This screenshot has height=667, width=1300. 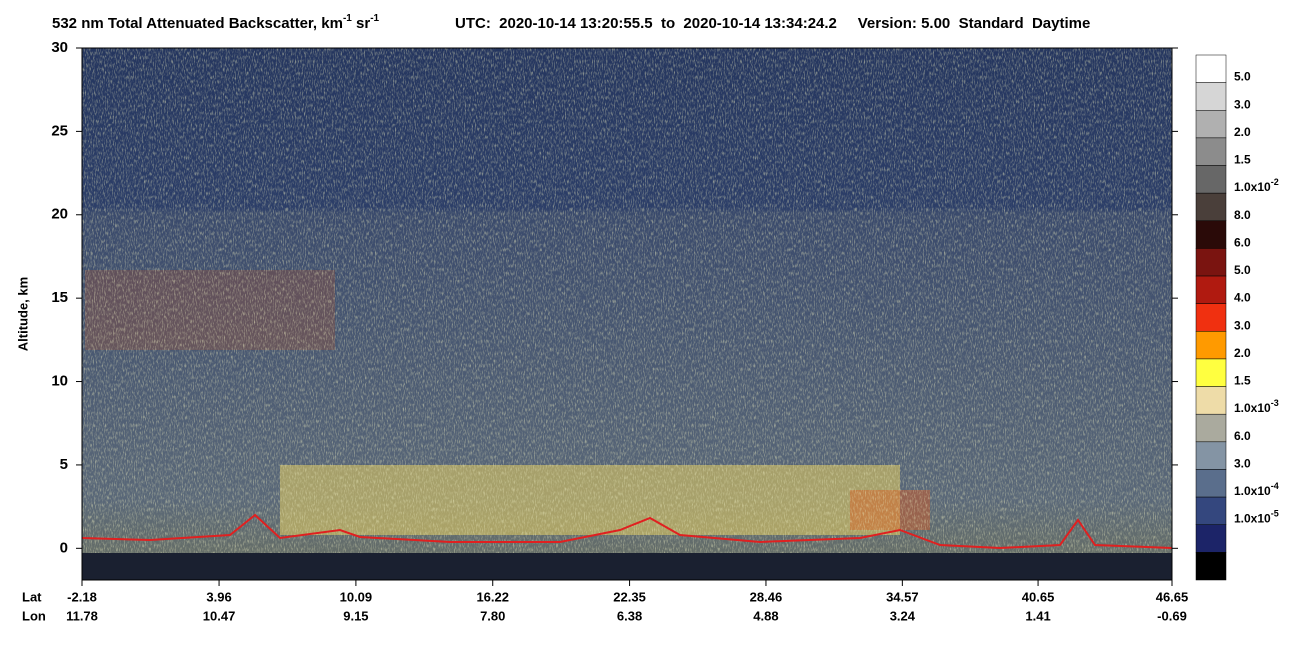 I want to click on title-part: sr, so click(x=361, y=23).